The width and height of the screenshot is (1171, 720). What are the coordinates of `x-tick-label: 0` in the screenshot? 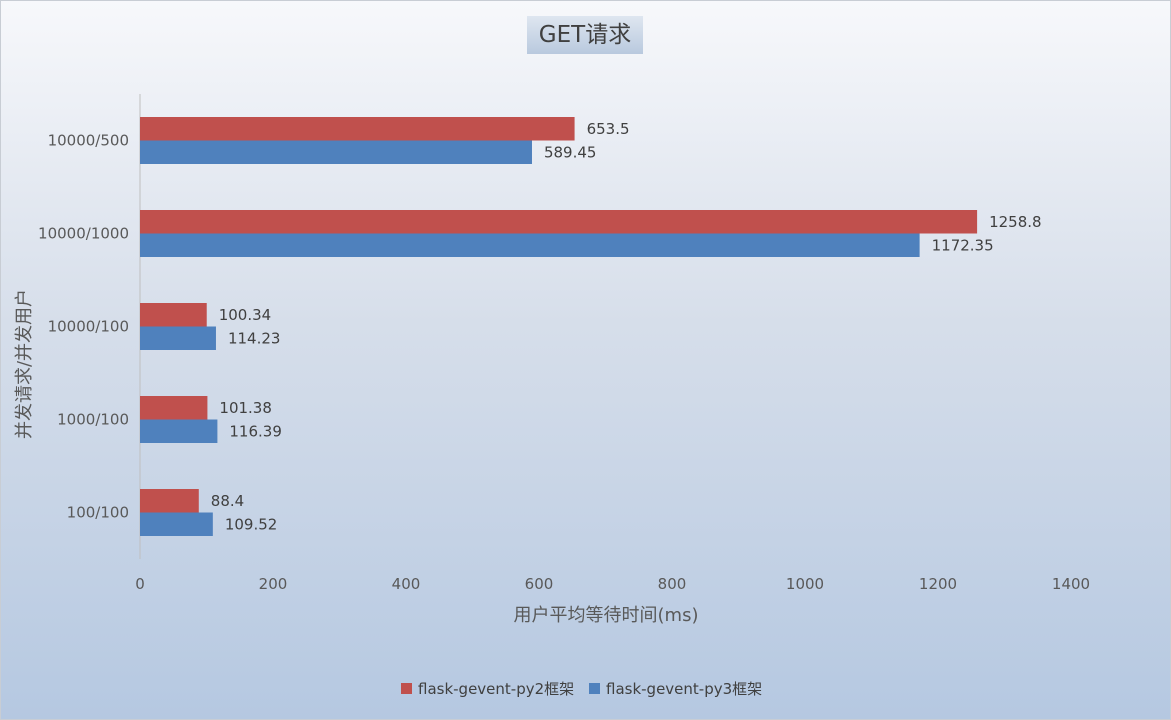 It's located at (140, 584).